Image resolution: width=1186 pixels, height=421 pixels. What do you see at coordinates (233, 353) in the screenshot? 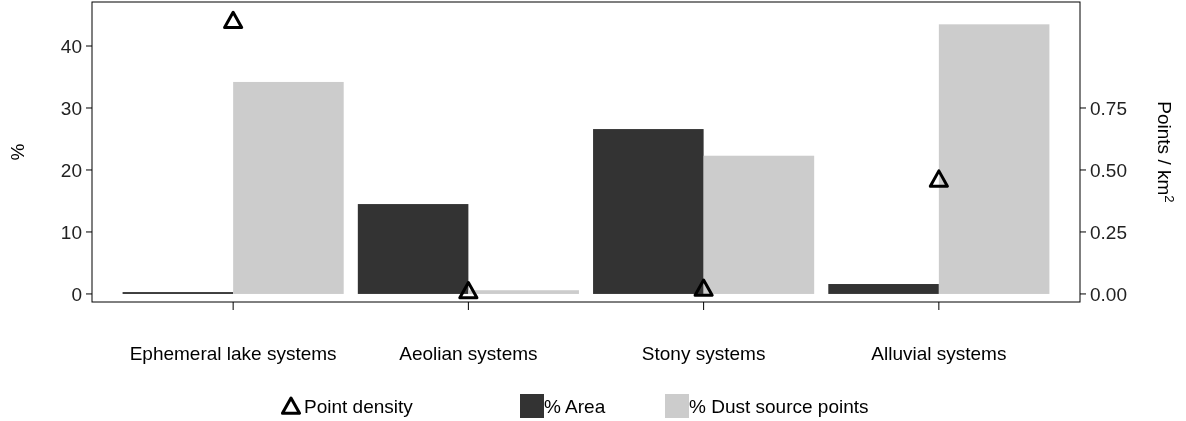
I see `x-tick-label: Ephemeral lake systems` at bounding box center [233, 353].